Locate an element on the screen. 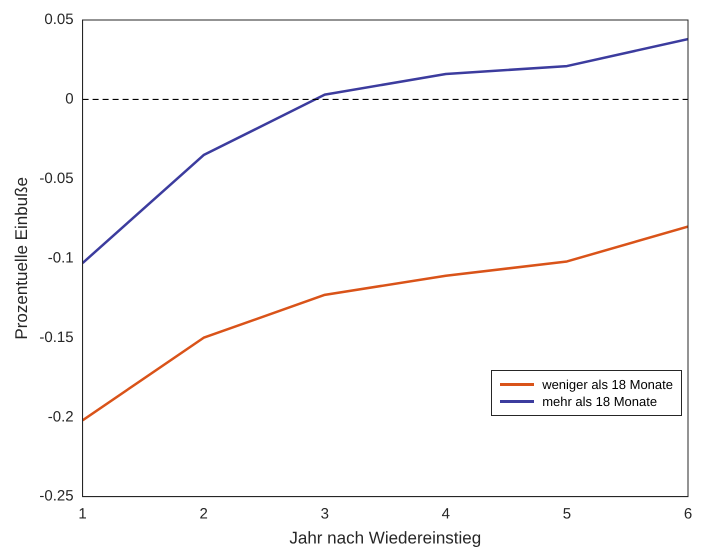  y-tick-label: 0 is located at coordinates (69, 99).